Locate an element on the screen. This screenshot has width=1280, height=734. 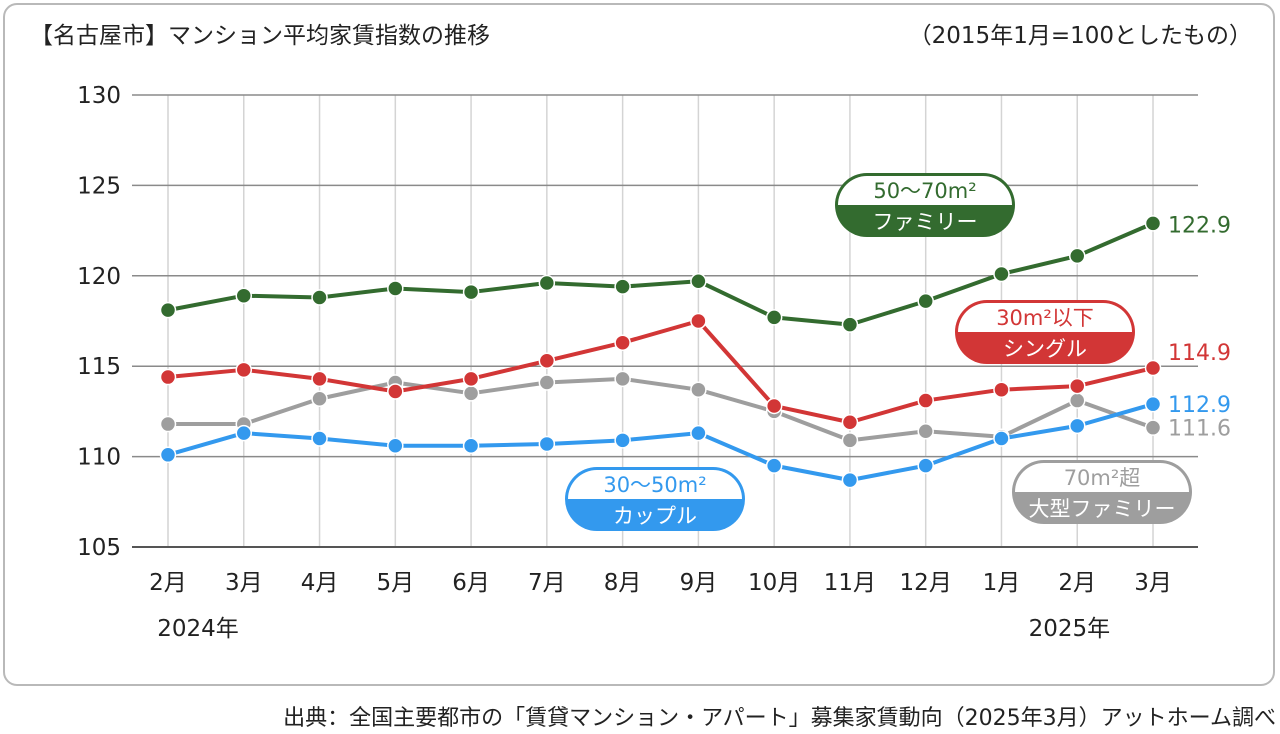
pill-line1: 50〜70m² is located at coordinates (924, 191).